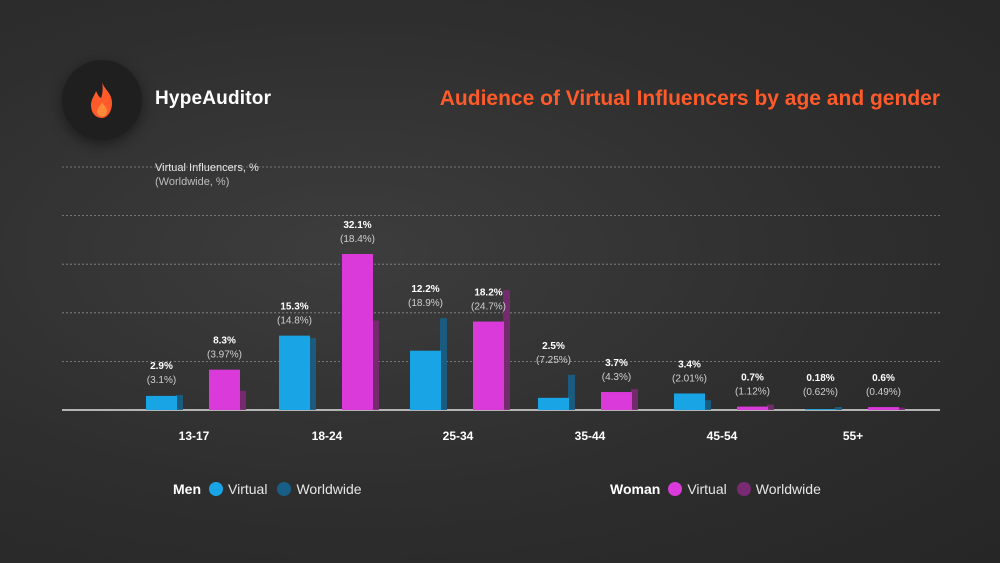 This screenshot has height=563, width=1000. What do you see at coordinates (689, 378) in the screenshot?
I see `data-label-men-worldwide-45-54: (2.01%)` at bounding box center [689, 378].